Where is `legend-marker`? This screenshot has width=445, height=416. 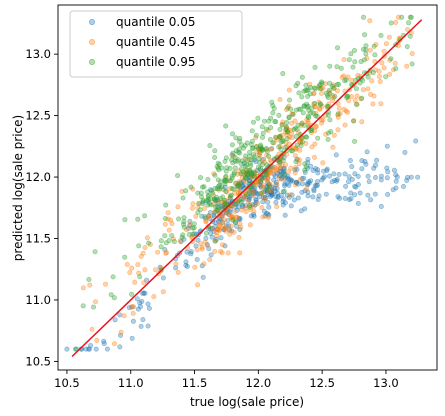 legend-marker is located at coordinates (92, 22).